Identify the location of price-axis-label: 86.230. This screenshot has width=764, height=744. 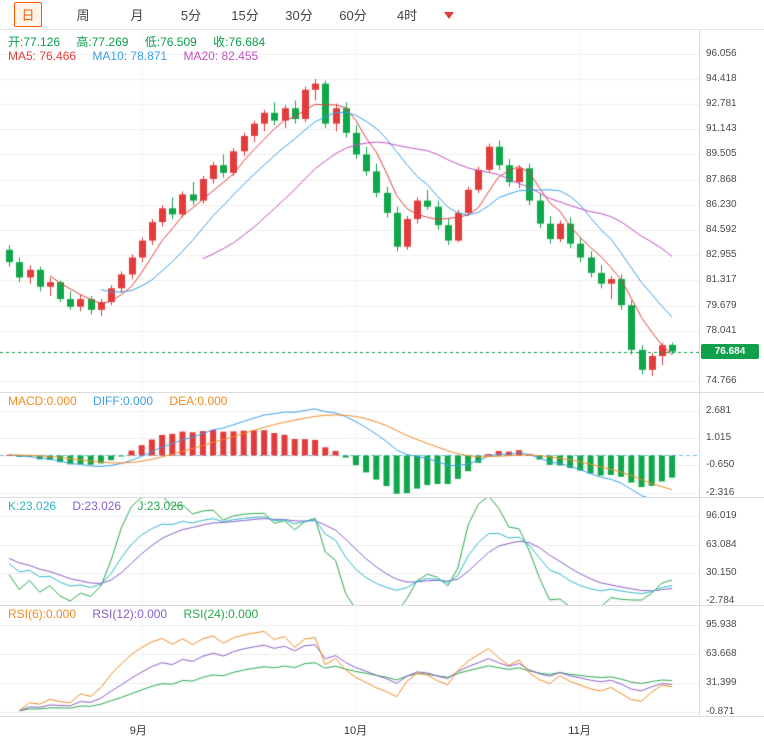
(721, 204).